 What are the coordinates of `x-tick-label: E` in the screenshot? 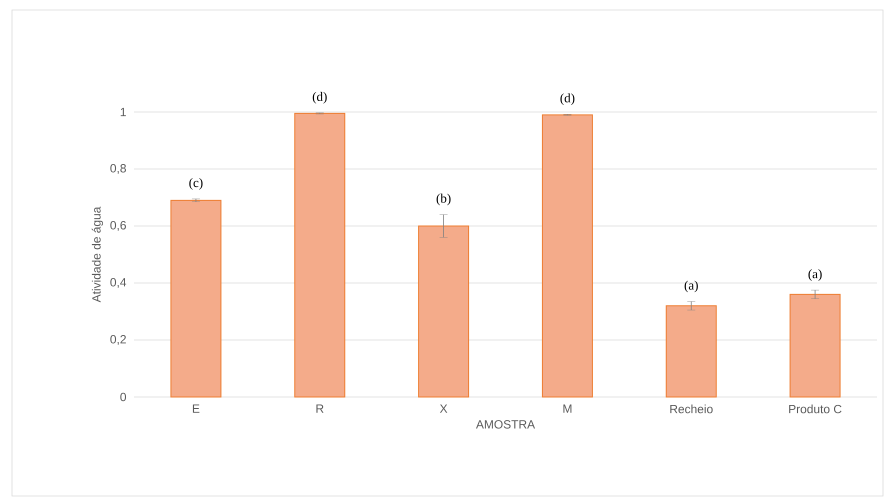 It's located at (196, 408).